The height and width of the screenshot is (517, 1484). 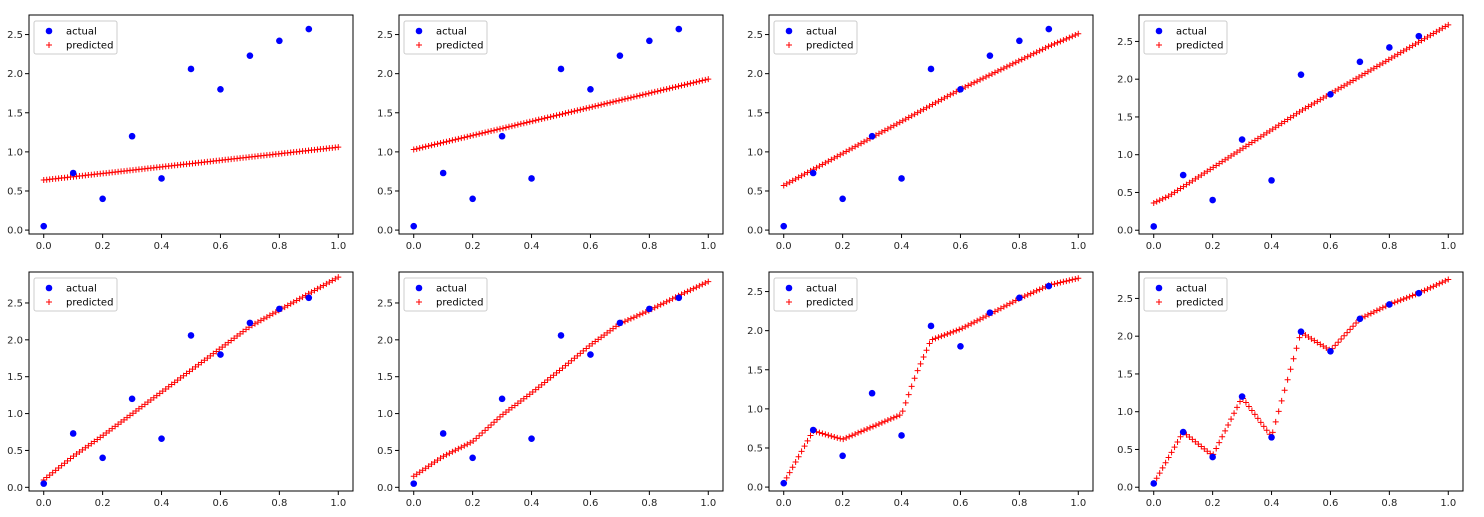 I want to click on y-tick-label: 1.0, so click(x=15, y=152).